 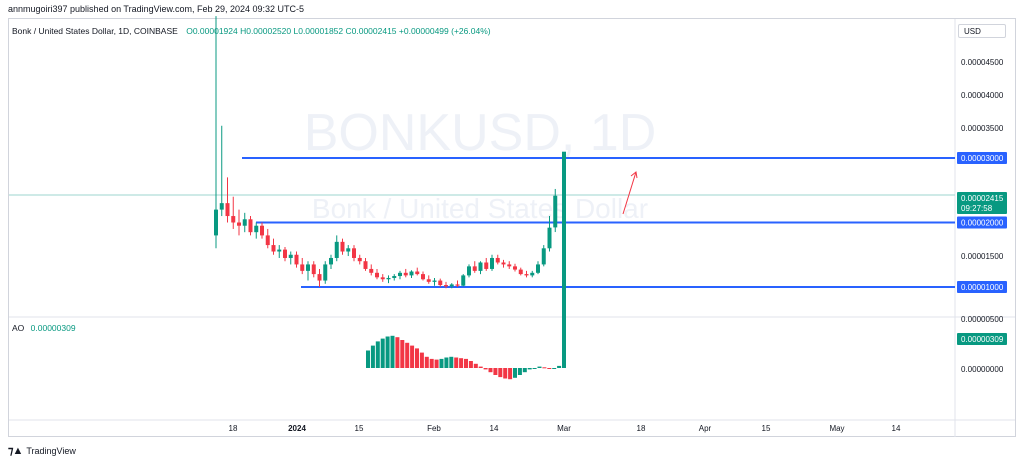 I want to click on price-tick-label: 0.00004500, so click(x=982, y=62).